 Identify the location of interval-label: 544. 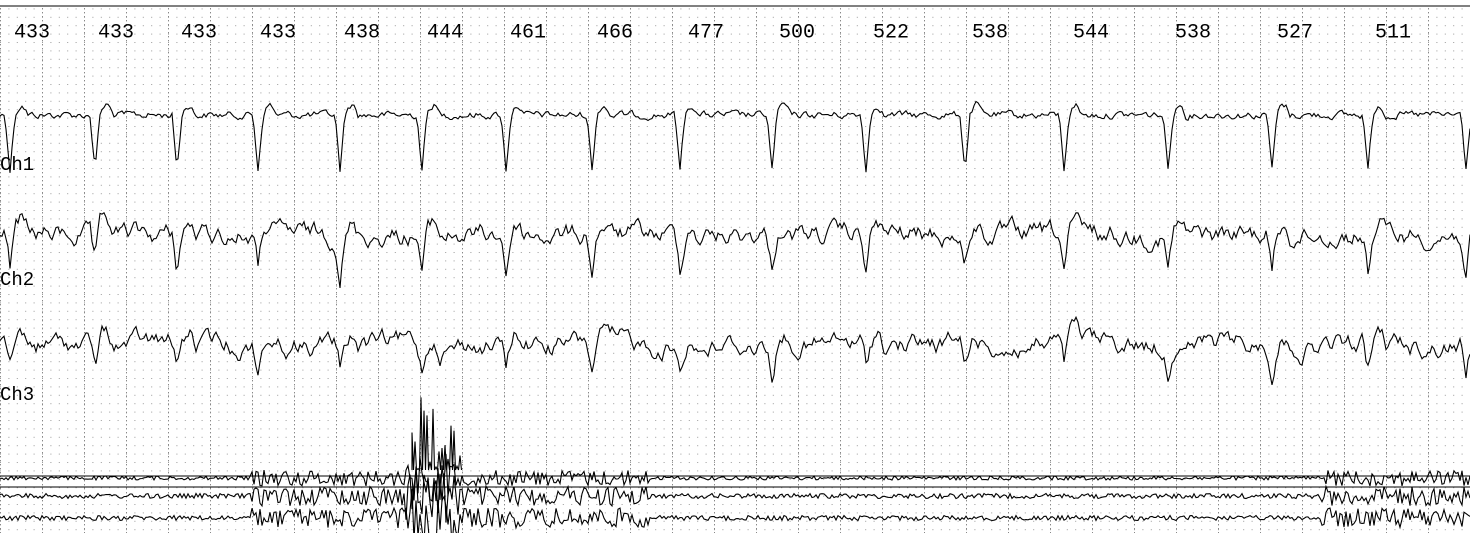
(1091, 32).